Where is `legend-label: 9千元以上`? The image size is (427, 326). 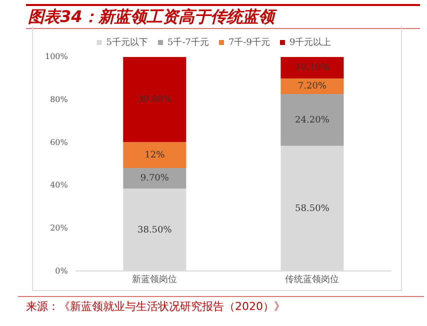 legend-label: 9千元以上 is located at coordinates (310, 42).